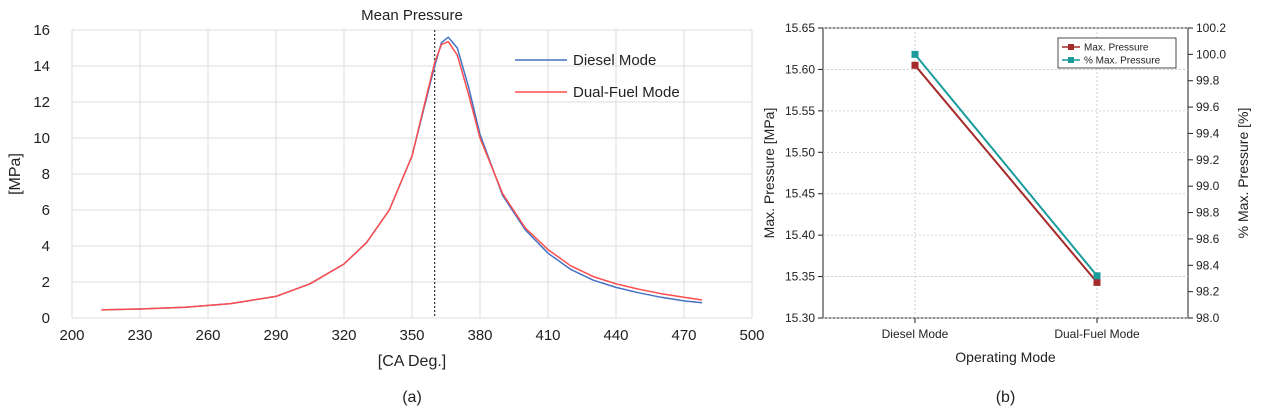 The height and width of the screenshot is (414, 1261). What do you see at coordinates (1208, 81) in the screenshot?
I see `y2-tick-label-b: 99.8` at bounding box center [1208, 81].